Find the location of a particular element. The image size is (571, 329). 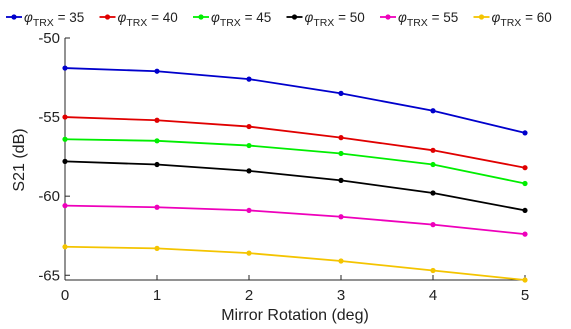

x-tick-label: 2 is located at coordinates (249, 295).